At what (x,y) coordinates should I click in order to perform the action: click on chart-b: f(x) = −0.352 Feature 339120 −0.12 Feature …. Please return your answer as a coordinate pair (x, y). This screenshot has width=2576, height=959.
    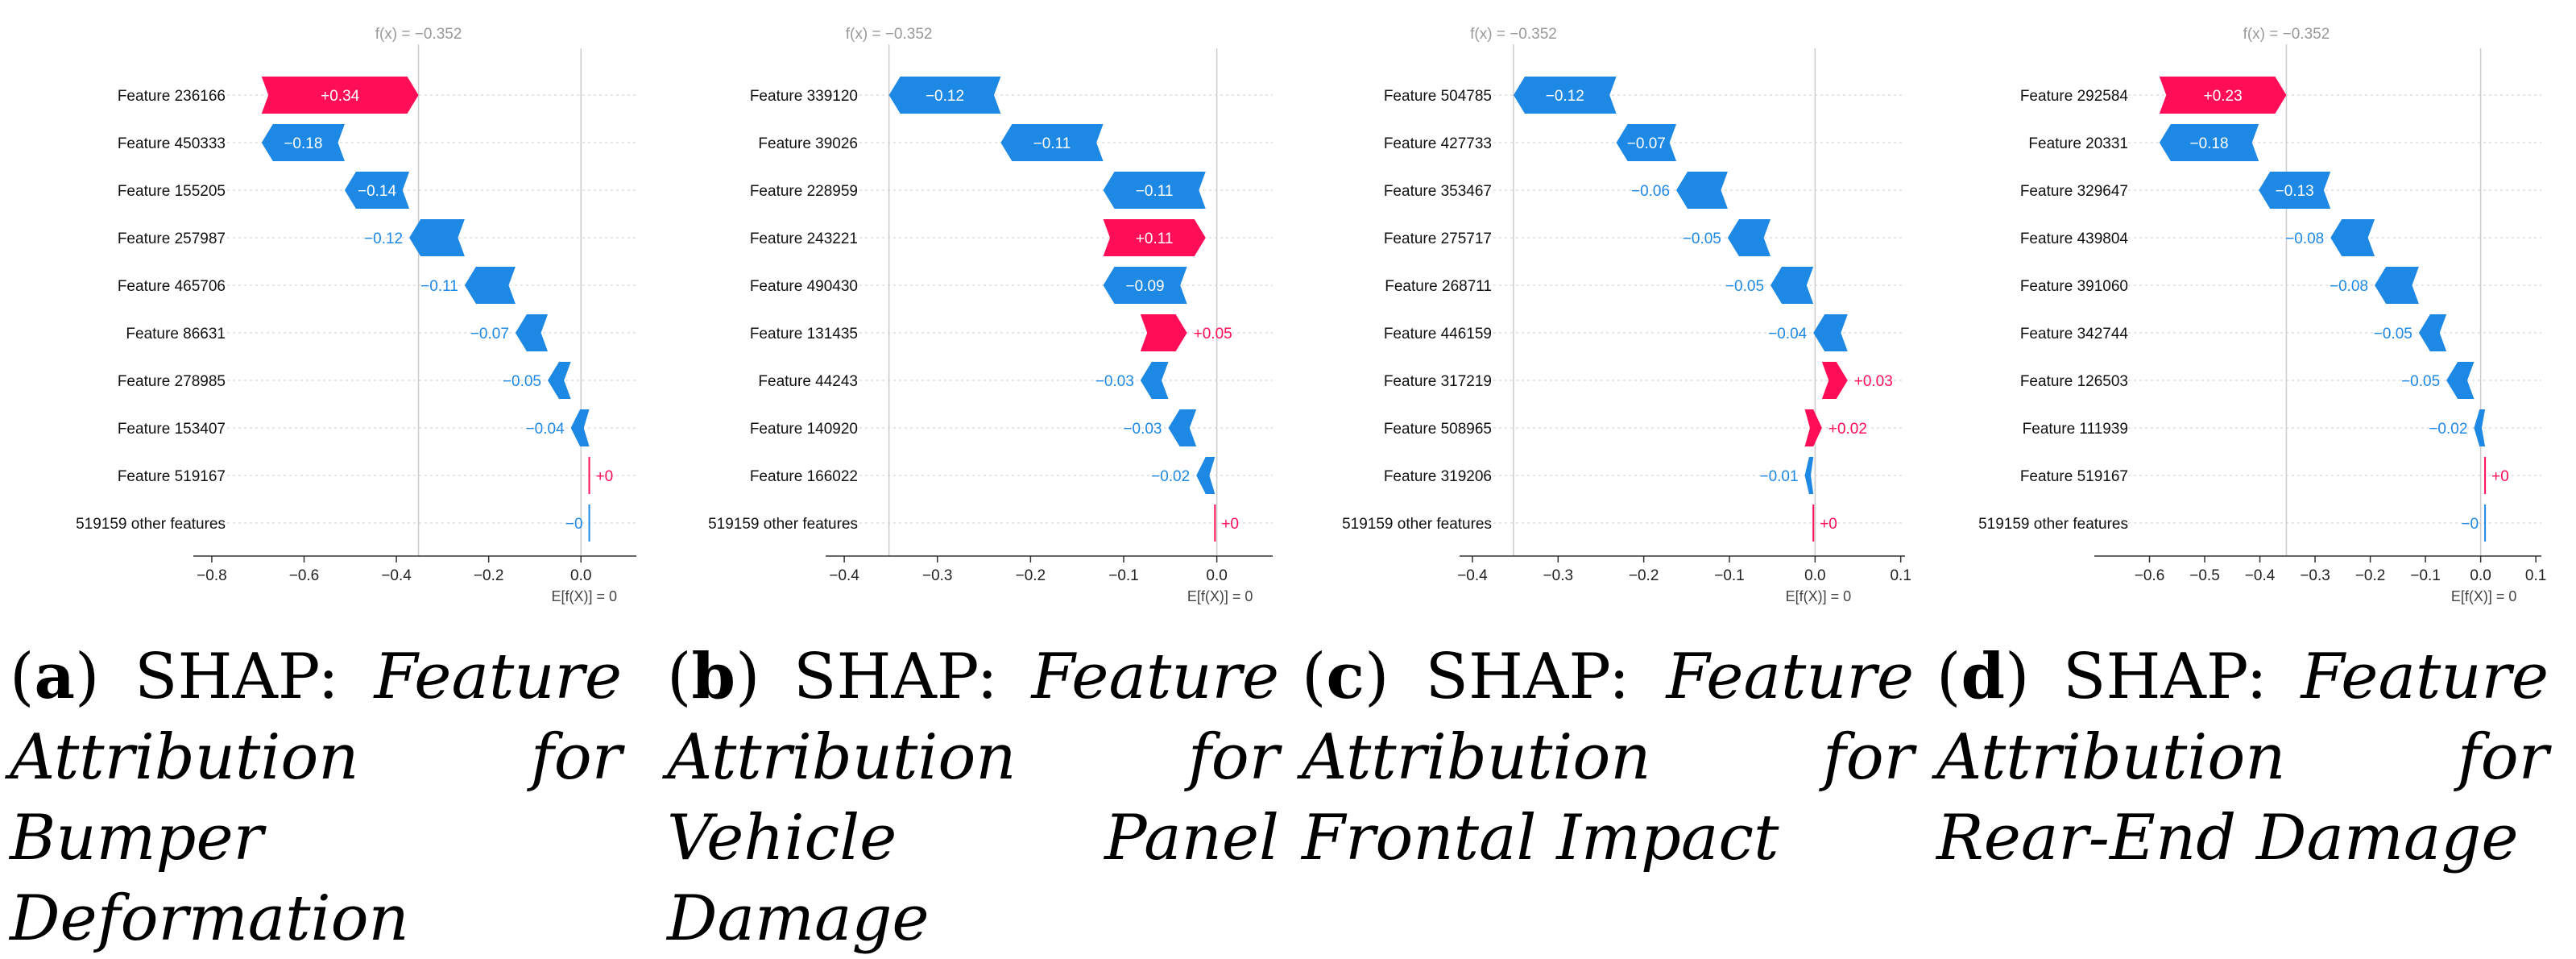
    Looking at the image, I should click on (990, 315).